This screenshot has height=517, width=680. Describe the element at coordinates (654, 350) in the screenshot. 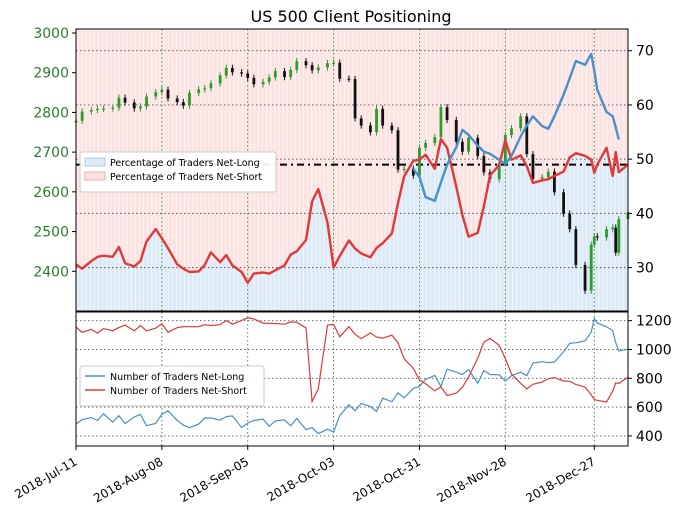

I see `count-axis-label: 1000` at that location.